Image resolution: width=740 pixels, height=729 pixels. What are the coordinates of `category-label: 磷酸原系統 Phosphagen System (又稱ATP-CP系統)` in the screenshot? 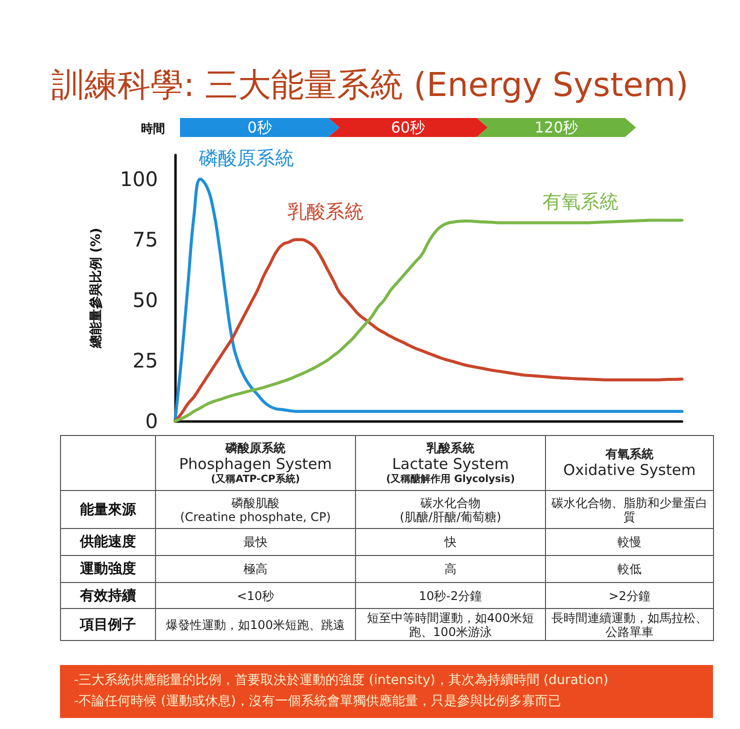 It's located at (255, 463).